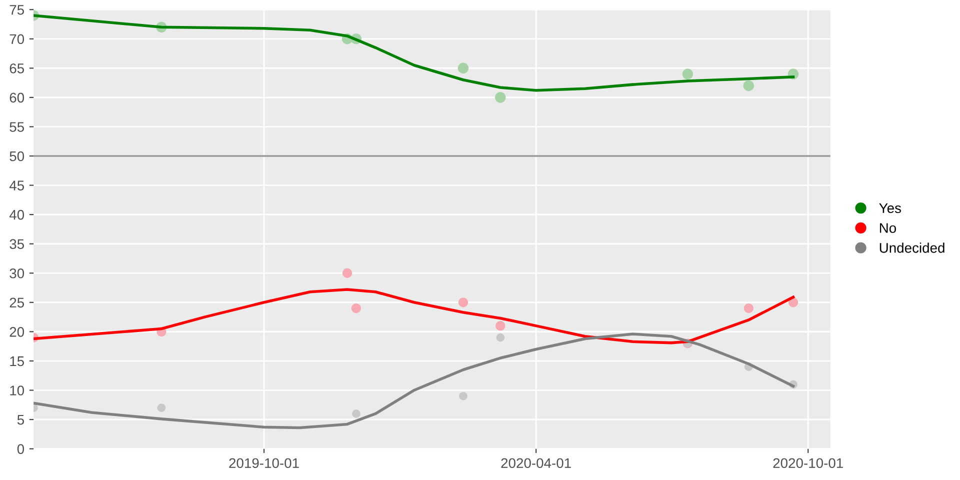  I want to click on legend-label: Yes, so click(890, 208).